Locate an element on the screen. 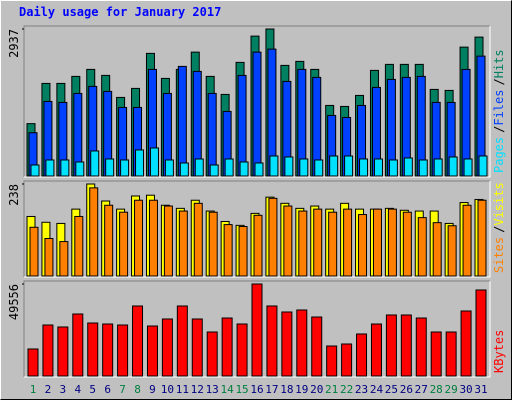 The width and height of the screenshot is (512, 400). legend-entry: Visits is located at coordinates (499, 203).